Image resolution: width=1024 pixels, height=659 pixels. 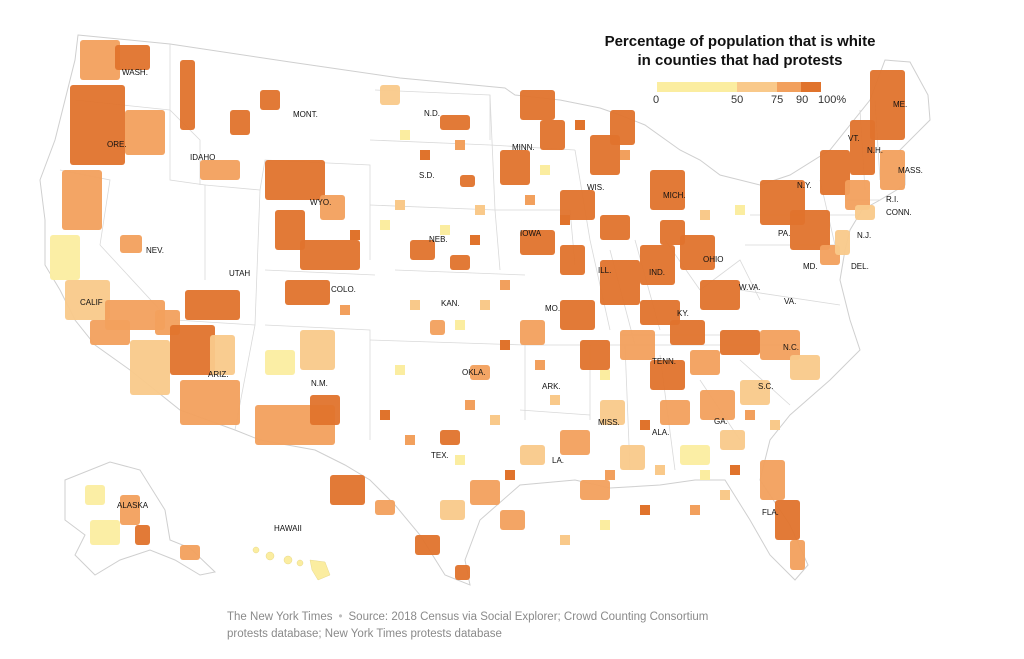 I want to click on state-label-sd: S.D., so click(x=427, y=175).